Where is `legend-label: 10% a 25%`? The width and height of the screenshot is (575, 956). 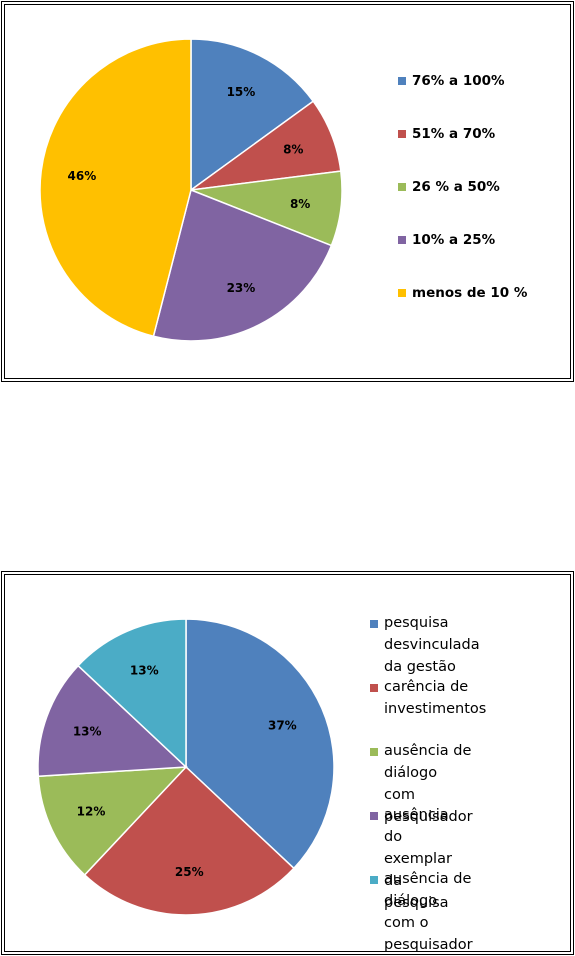
legend-label: 10% a 25% is located at coordinates (454, 240).